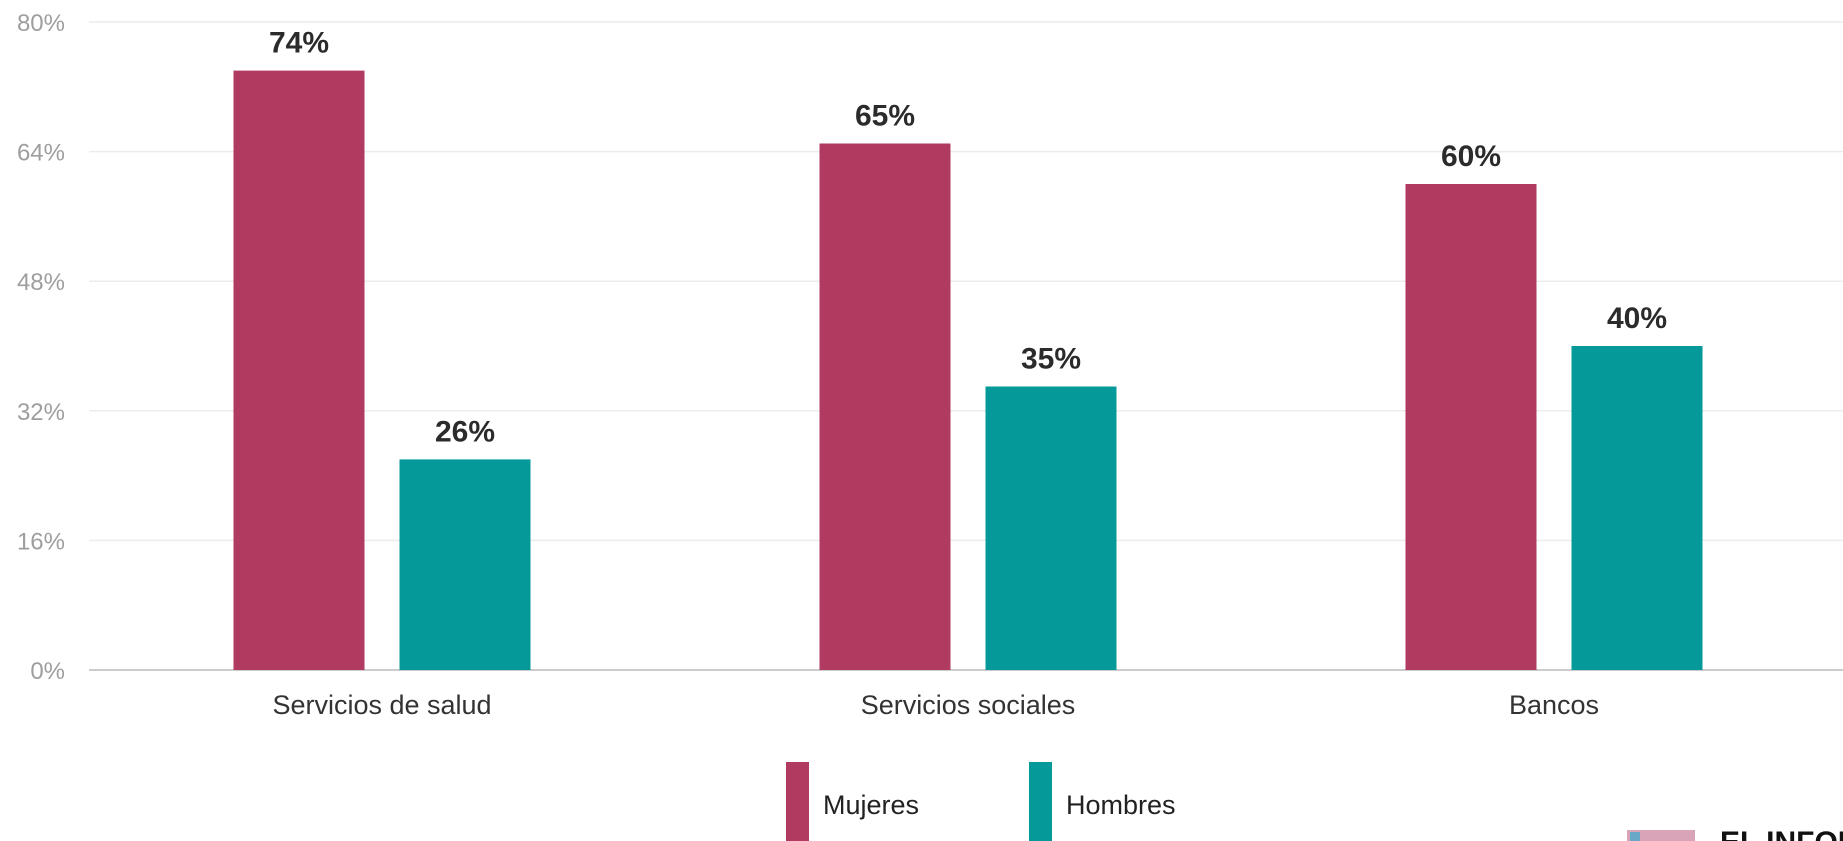 This screenshot has width=1843, height=841. What do you see at coordinates (1554, 705) in the screenshot?
I see `category-label: Bancos` at bounding box center [1554, 705].